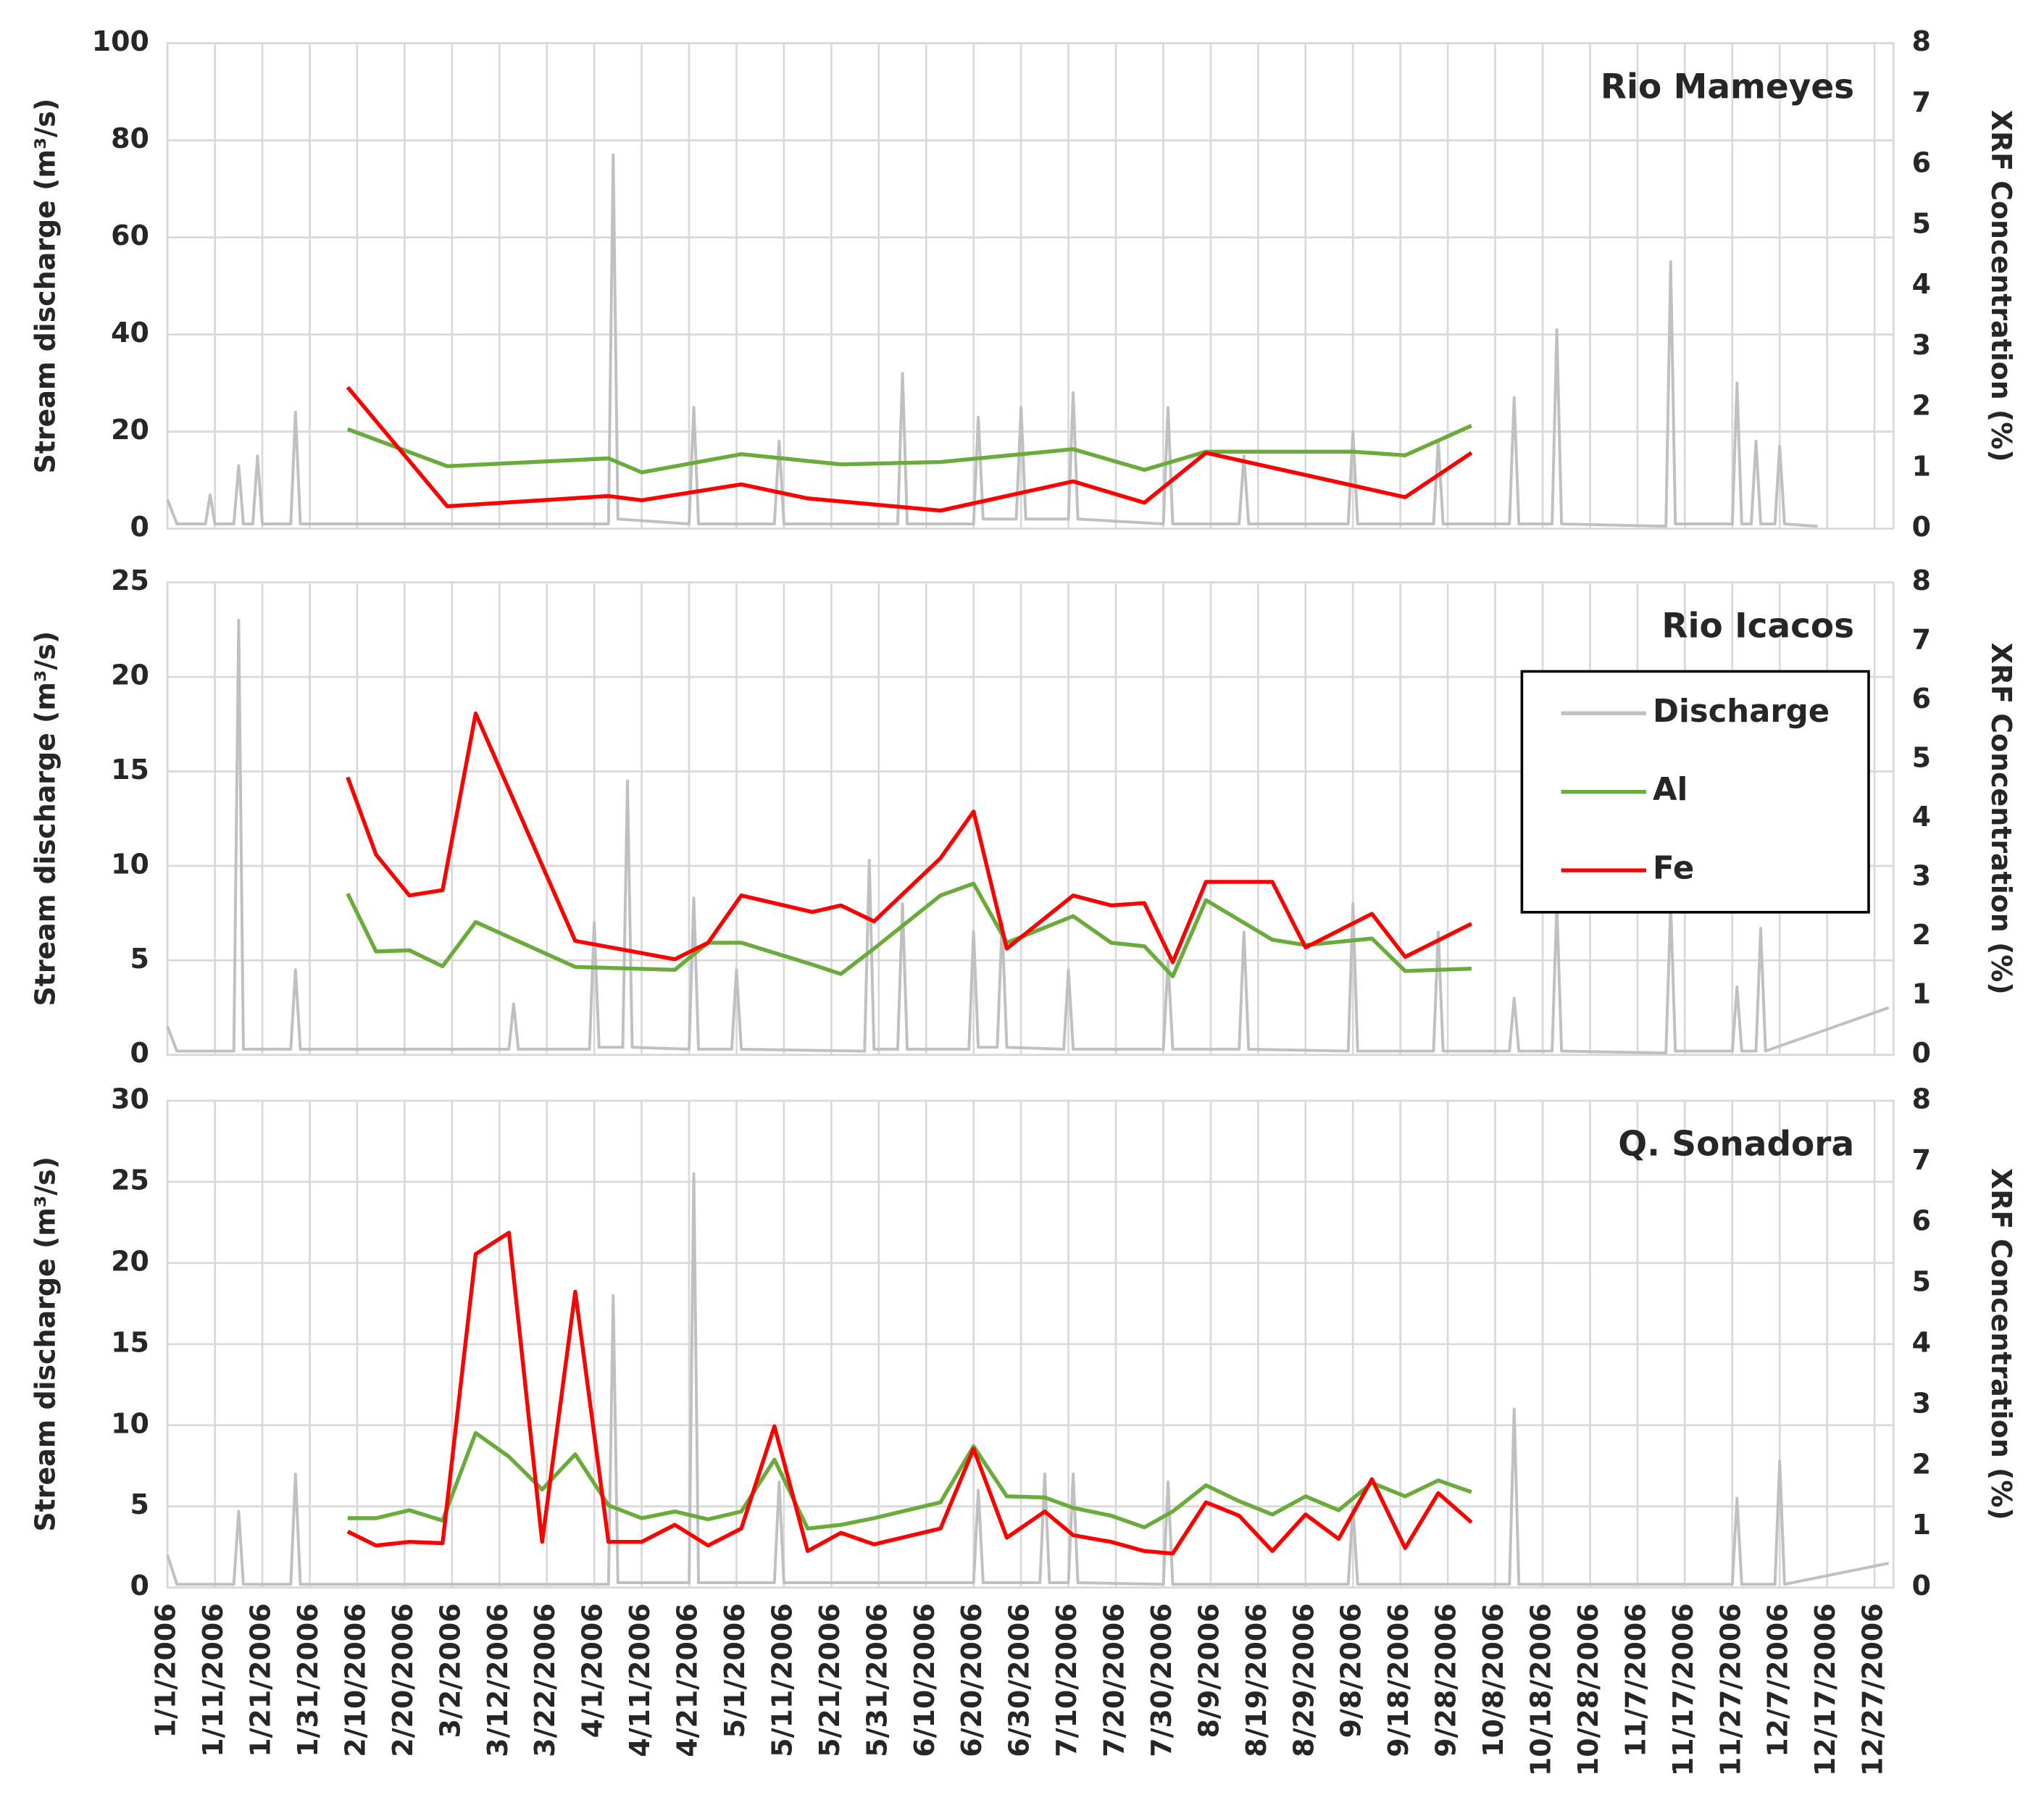  I want to click on x-tick-label: 7/10/2006, so click(1067, 1680).